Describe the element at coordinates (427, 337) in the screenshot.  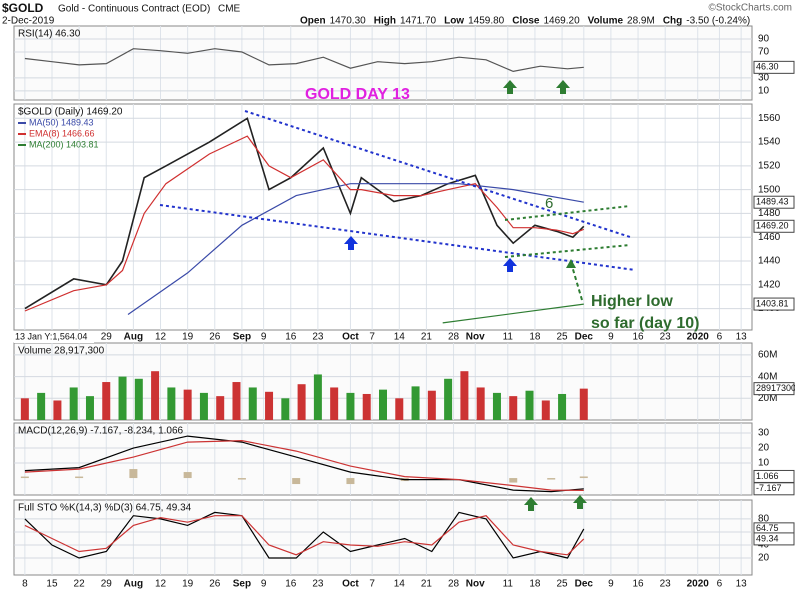
I see `x-tick-label: 21` at that location.